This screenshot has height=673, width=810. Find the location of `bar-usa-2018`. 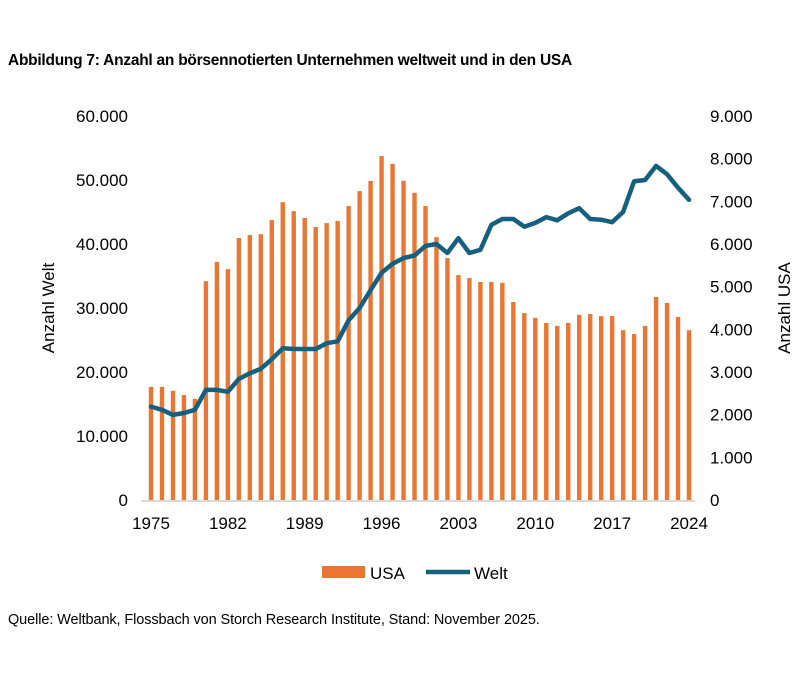

bar-usa-2018 is located at coordinates (623, 415).